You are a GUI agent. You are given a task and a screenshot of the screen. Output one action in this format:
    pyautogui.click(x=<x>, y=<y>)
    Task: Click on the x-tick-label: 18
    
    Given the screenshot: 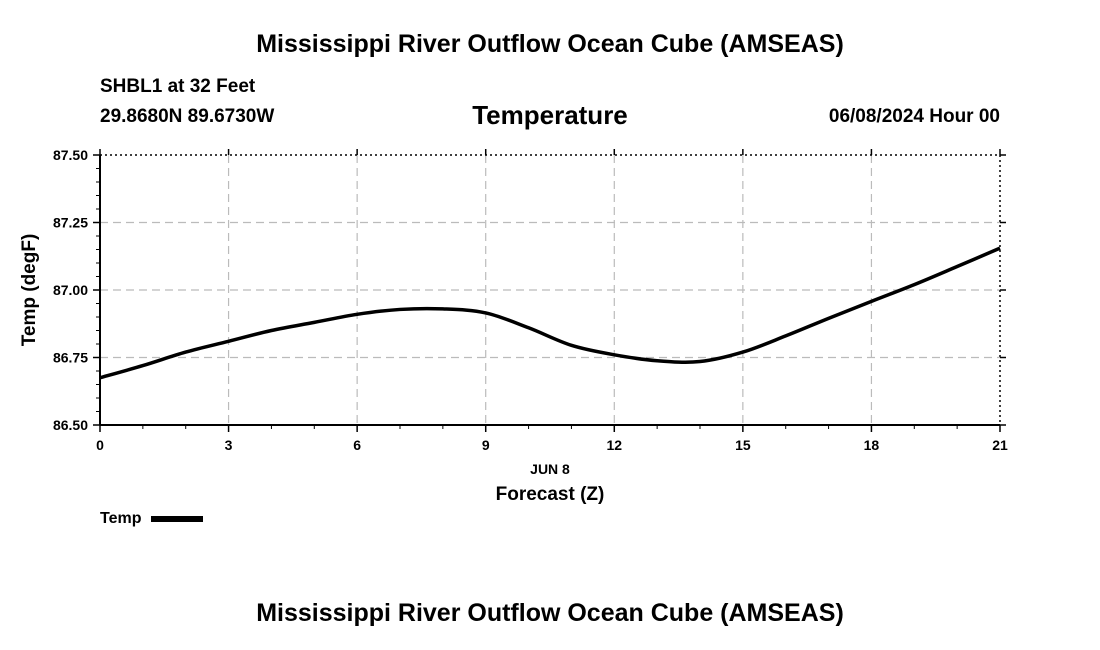 What is the action you would take?
    pyautogui.click(x=872, y=445)
    